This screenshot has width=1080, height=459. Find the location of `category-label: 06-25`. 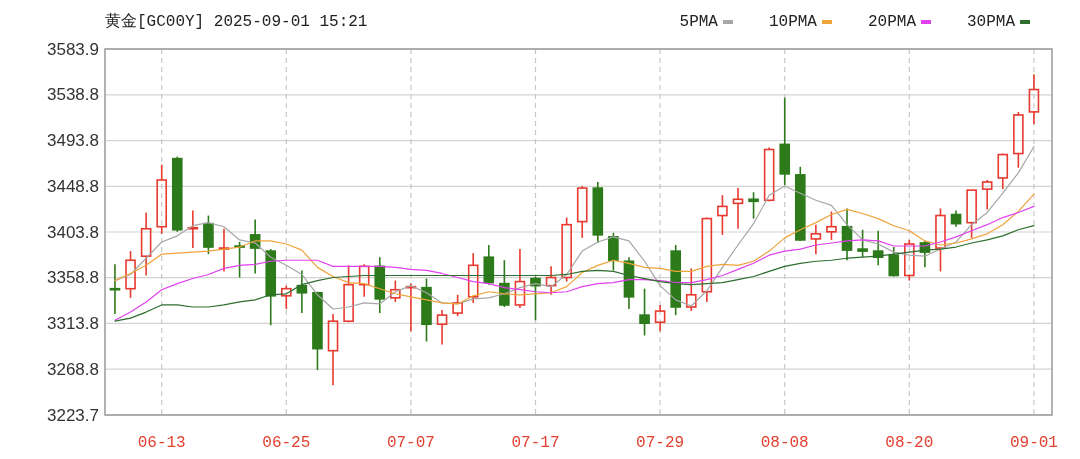

category-label: 06-25 is located at coordinates (286, 443).